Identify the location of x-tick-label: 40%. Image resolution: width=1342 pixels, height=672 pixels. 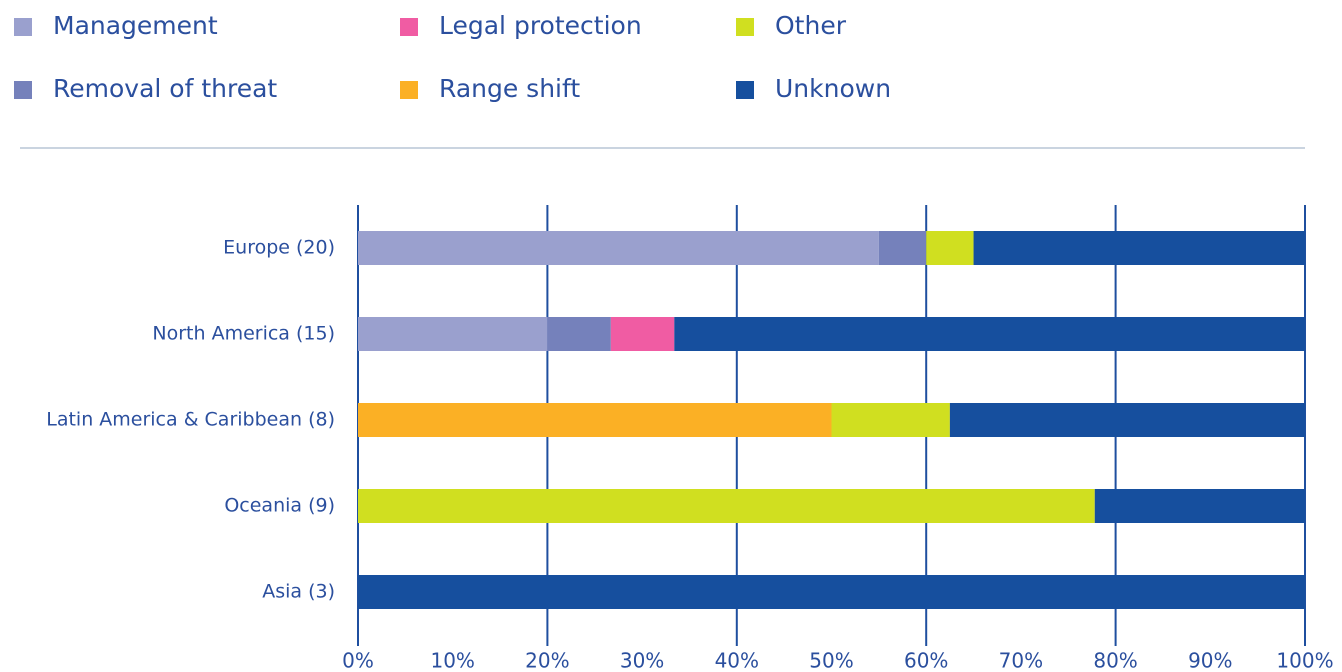
(737, 660).